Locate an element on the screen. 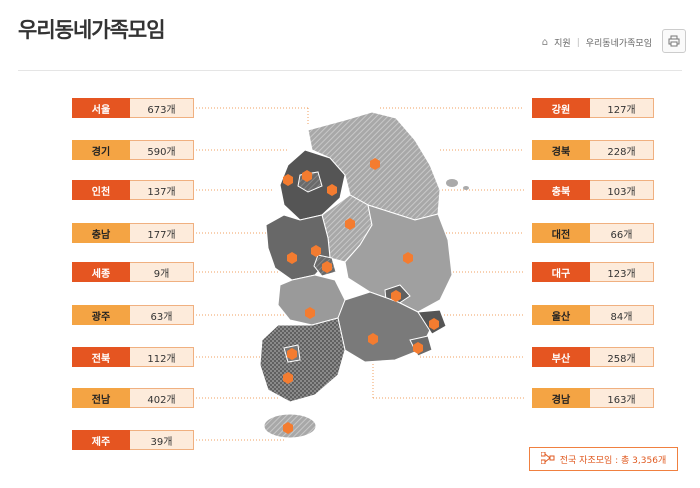 The image size is (700, 488). total-summary: 전국 자조모임 : 총 3,356개 is located at coordinates (603, 459).